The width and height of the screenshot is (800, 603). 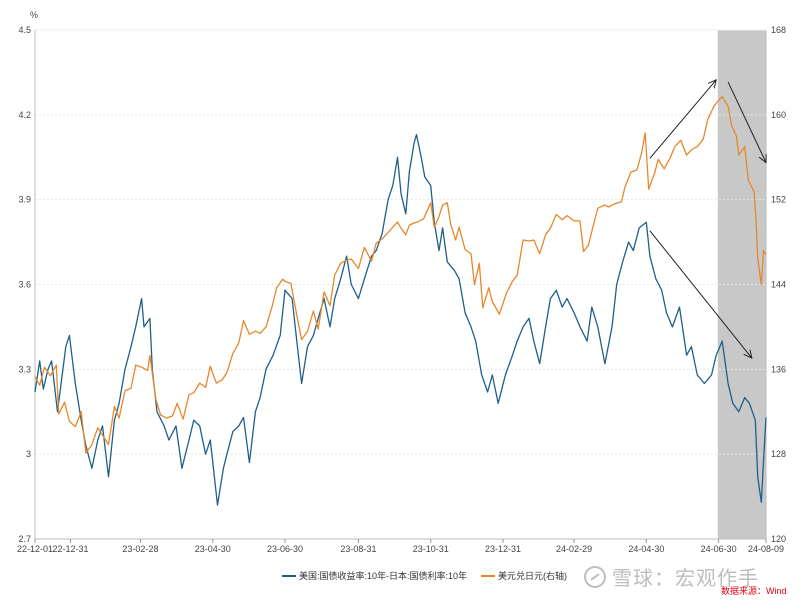 I want to click on annotations, so click(x=707, y=219).